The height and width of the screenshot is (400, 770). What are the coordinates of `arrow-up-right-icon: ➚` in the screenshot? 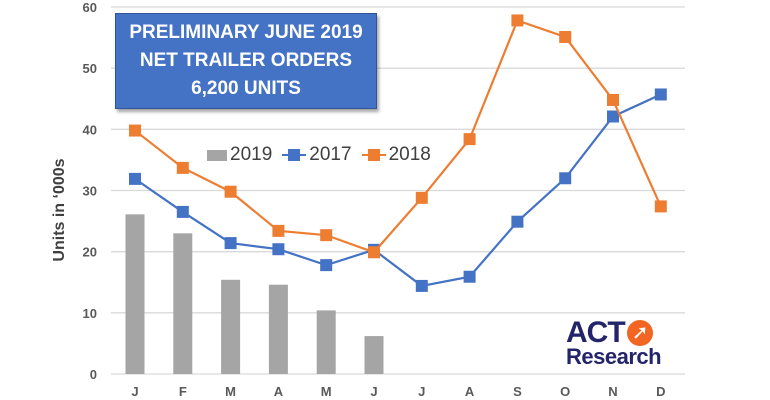 It's located at (639, 333).